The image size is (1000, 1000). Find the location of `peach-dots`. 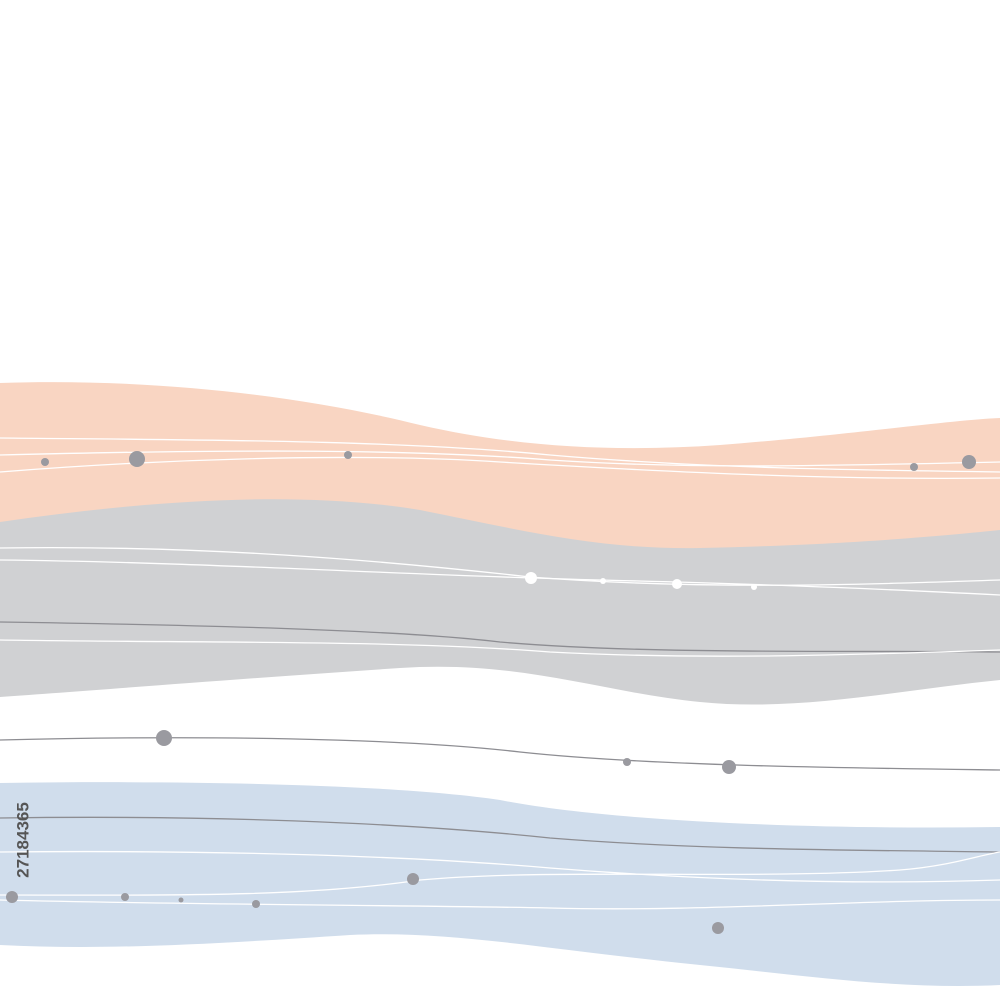

peach-dots is located at coordinates (508, 461).